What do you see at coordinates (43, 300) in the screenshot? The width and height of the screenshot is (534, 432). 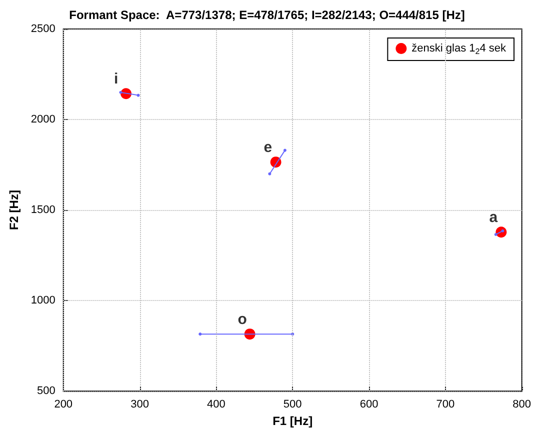 I see `y-tick-label: 1000` at bounding box center [43, 300].